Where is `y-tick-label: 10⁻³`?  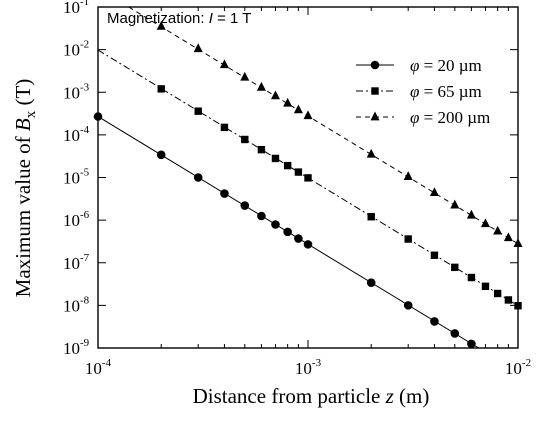 y-tick-label: 10⁻³ is located at coordinates (76, 91).